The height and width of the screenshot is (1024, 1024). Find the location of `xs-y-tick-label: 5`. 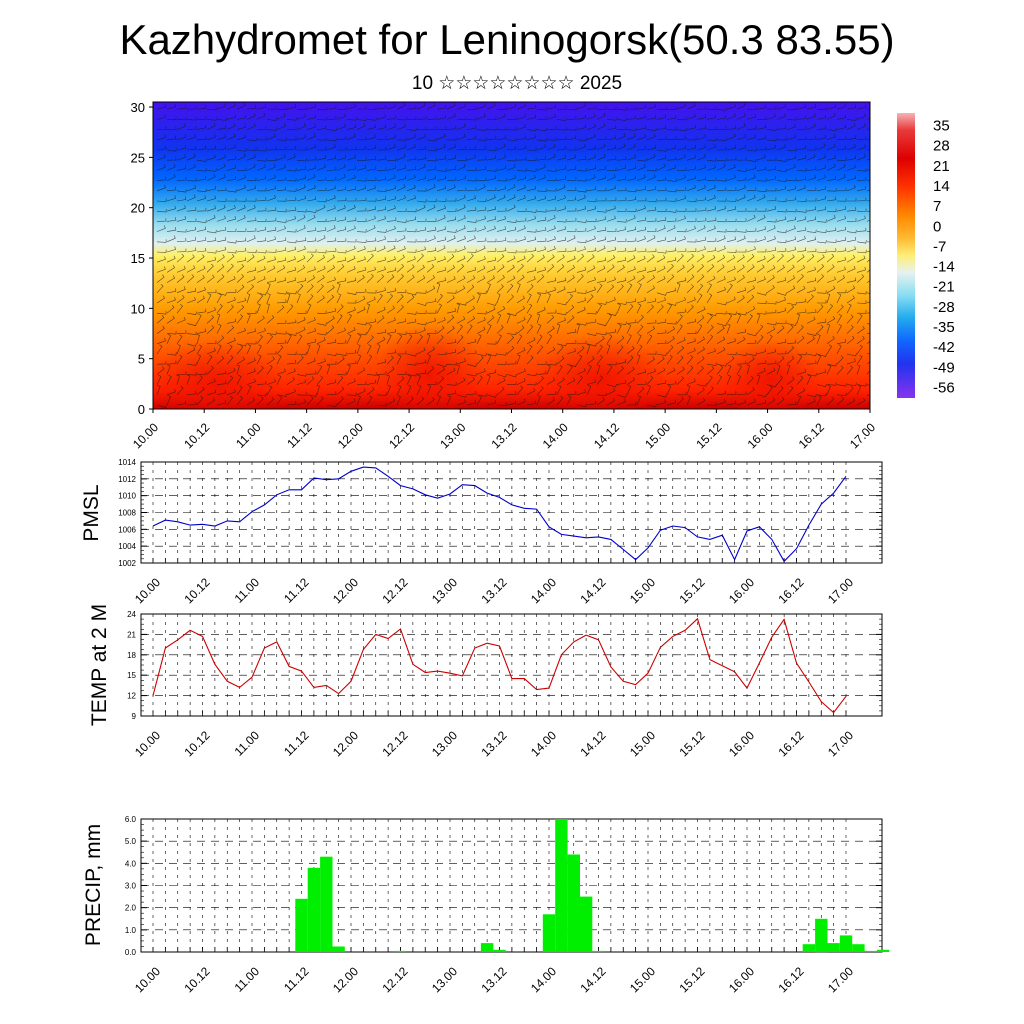

xs-y-tick-label: 5 is located at coordinates (141, 359).